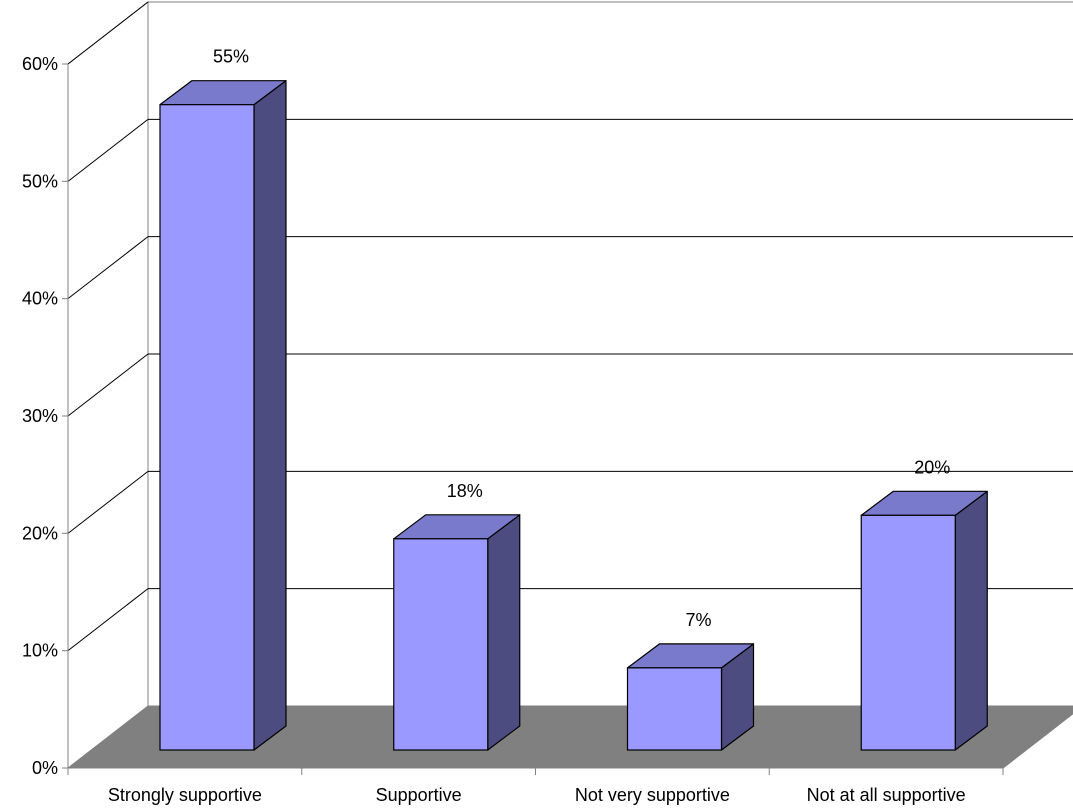 The width and height of the screenshot is (1073, 811). I want to click on y-tick-label: 30%, so click(40, 416).